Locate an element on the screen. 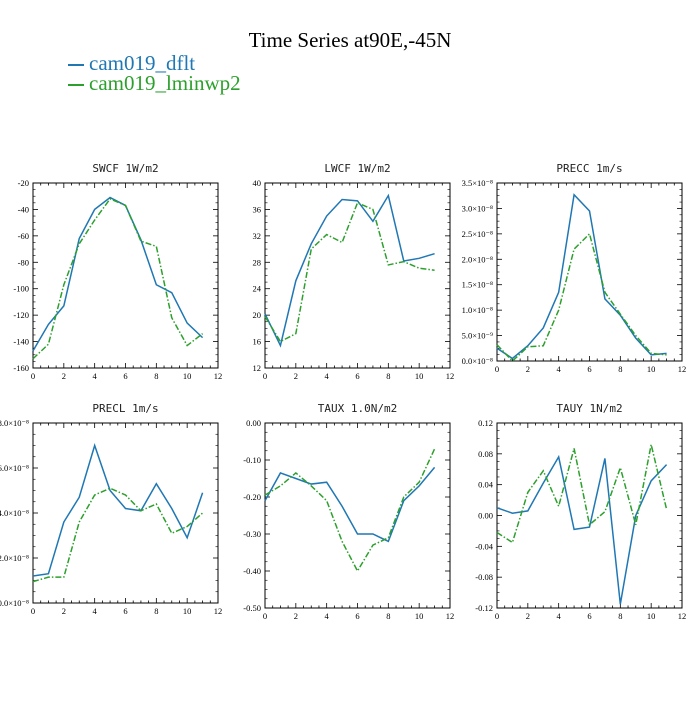  y-tick-label-precl: 2.0×10⁻⁸ is located at coordinates (14, 558).